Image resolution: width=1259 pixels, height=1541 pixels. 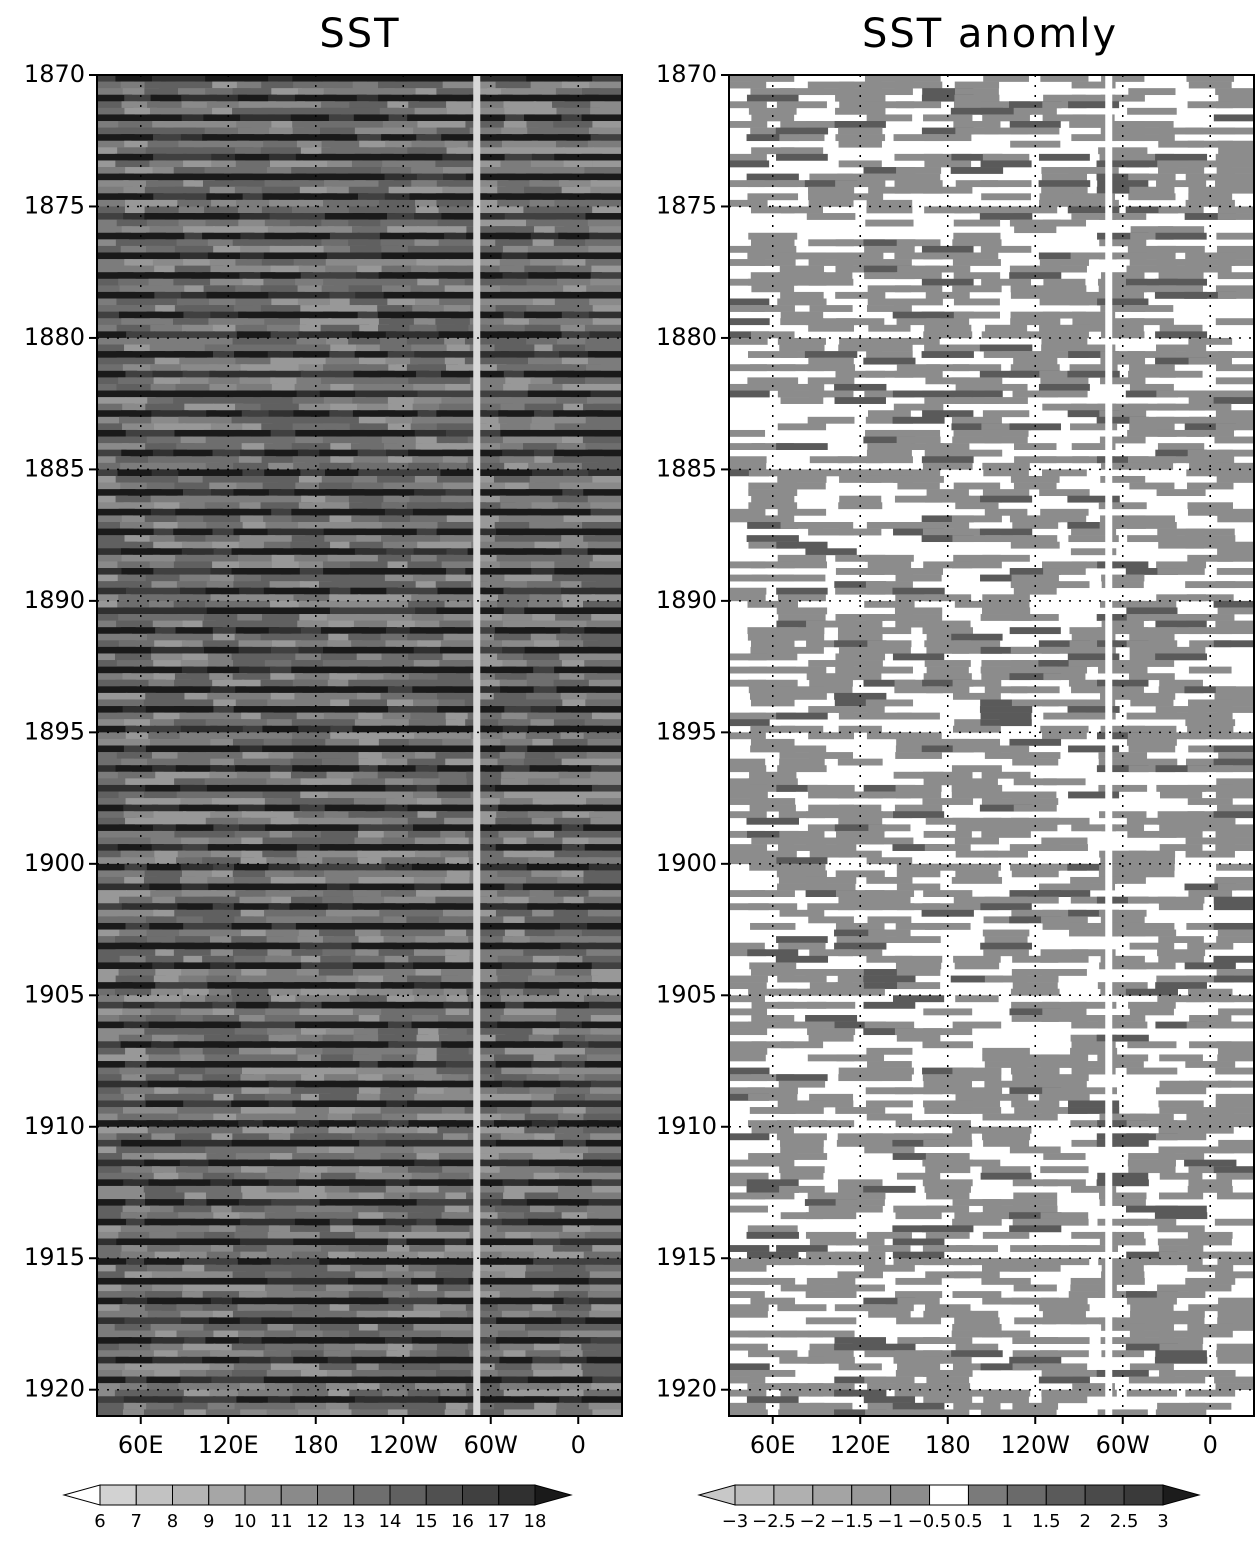 What do you see at coordinates (390, 1521) in the screenshot?
I see `colorbar-label: 14` at bounding box center [390, 1521].